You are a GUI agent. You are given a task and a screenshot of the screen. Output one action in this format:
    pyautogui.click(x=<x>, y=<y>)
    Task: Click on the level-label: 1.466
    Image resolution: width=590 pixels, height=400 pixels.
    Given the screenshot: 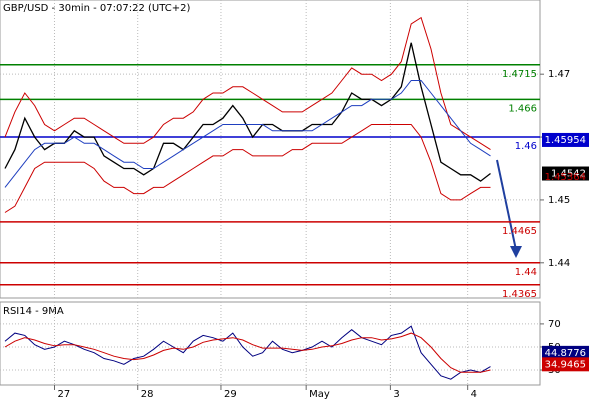 What is the action you would take?
    pyautogui.click(x=522, y=108)
    